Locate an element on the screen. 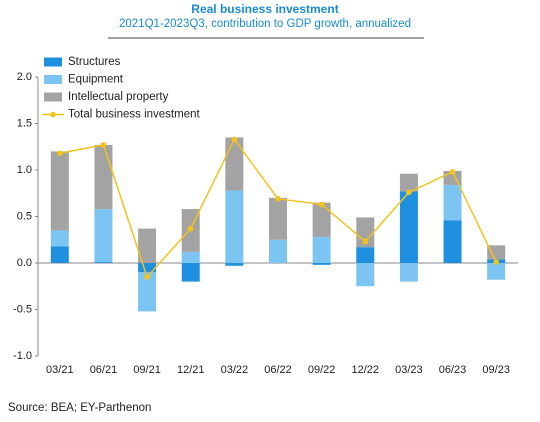  y-tick-label: 0.0 is located at coordinates (24, 263).